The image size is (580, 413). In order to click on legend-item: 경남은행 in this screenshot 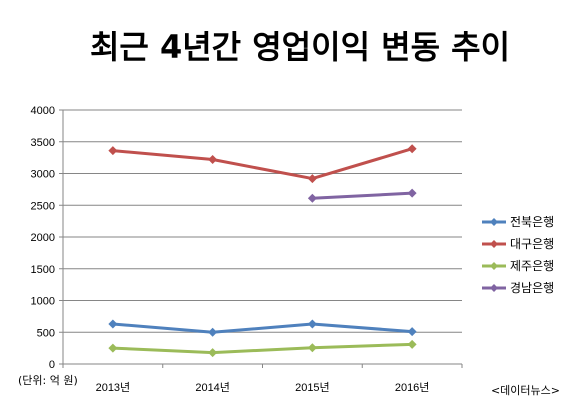, I will do `click(518, 287)`.